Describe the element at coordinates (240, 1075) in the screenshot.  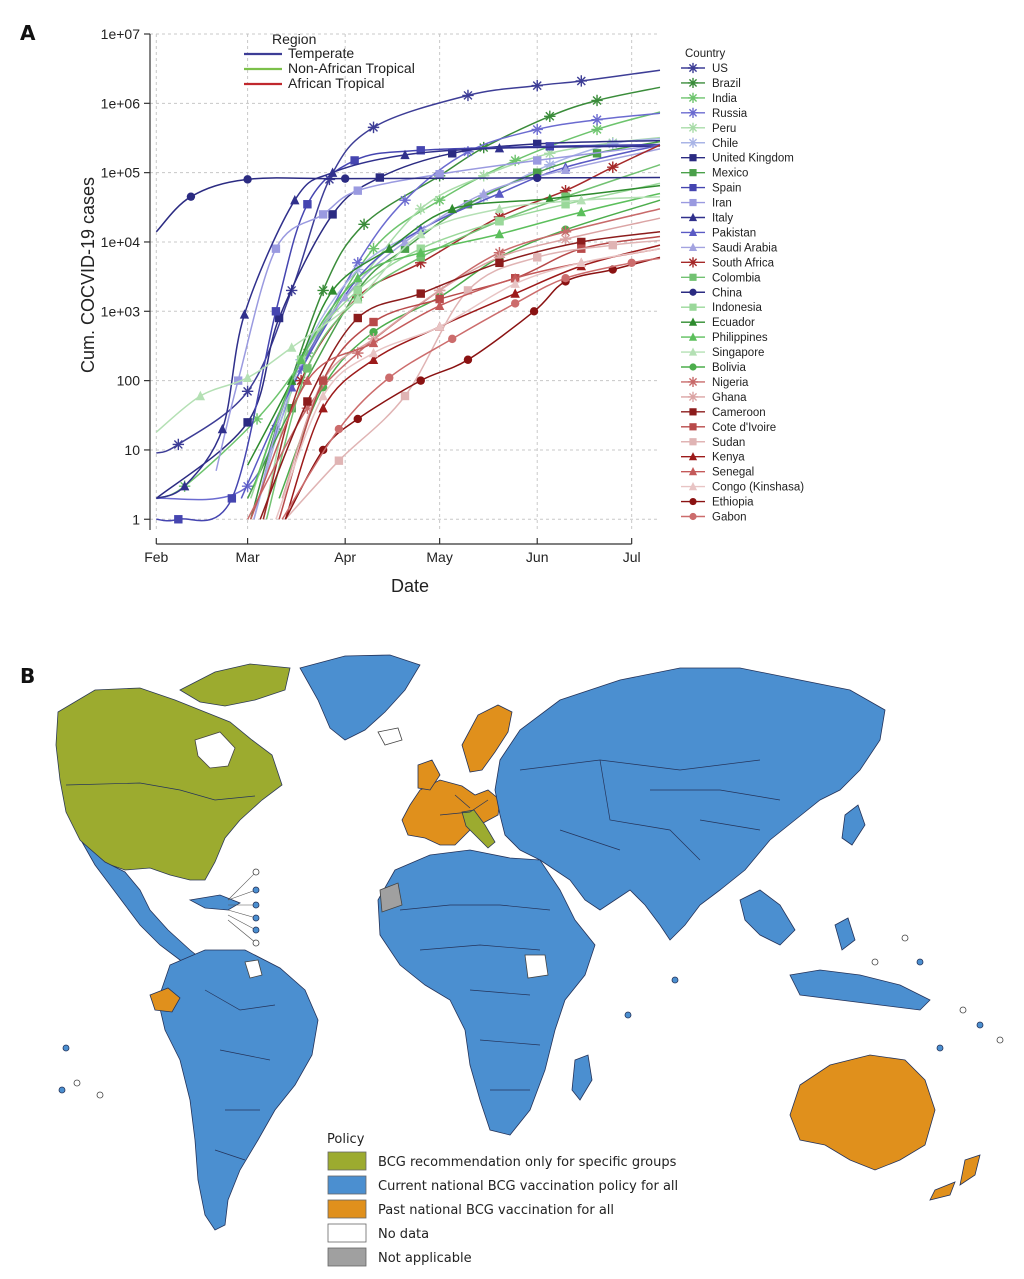
I see `south-america-borders` at that location.